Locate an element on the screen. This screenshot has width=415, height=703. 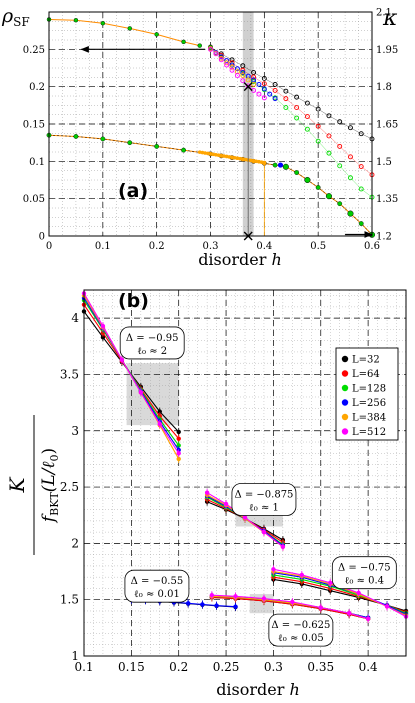
y-tick-label: 1.5 is located at coordinates (69, 600).